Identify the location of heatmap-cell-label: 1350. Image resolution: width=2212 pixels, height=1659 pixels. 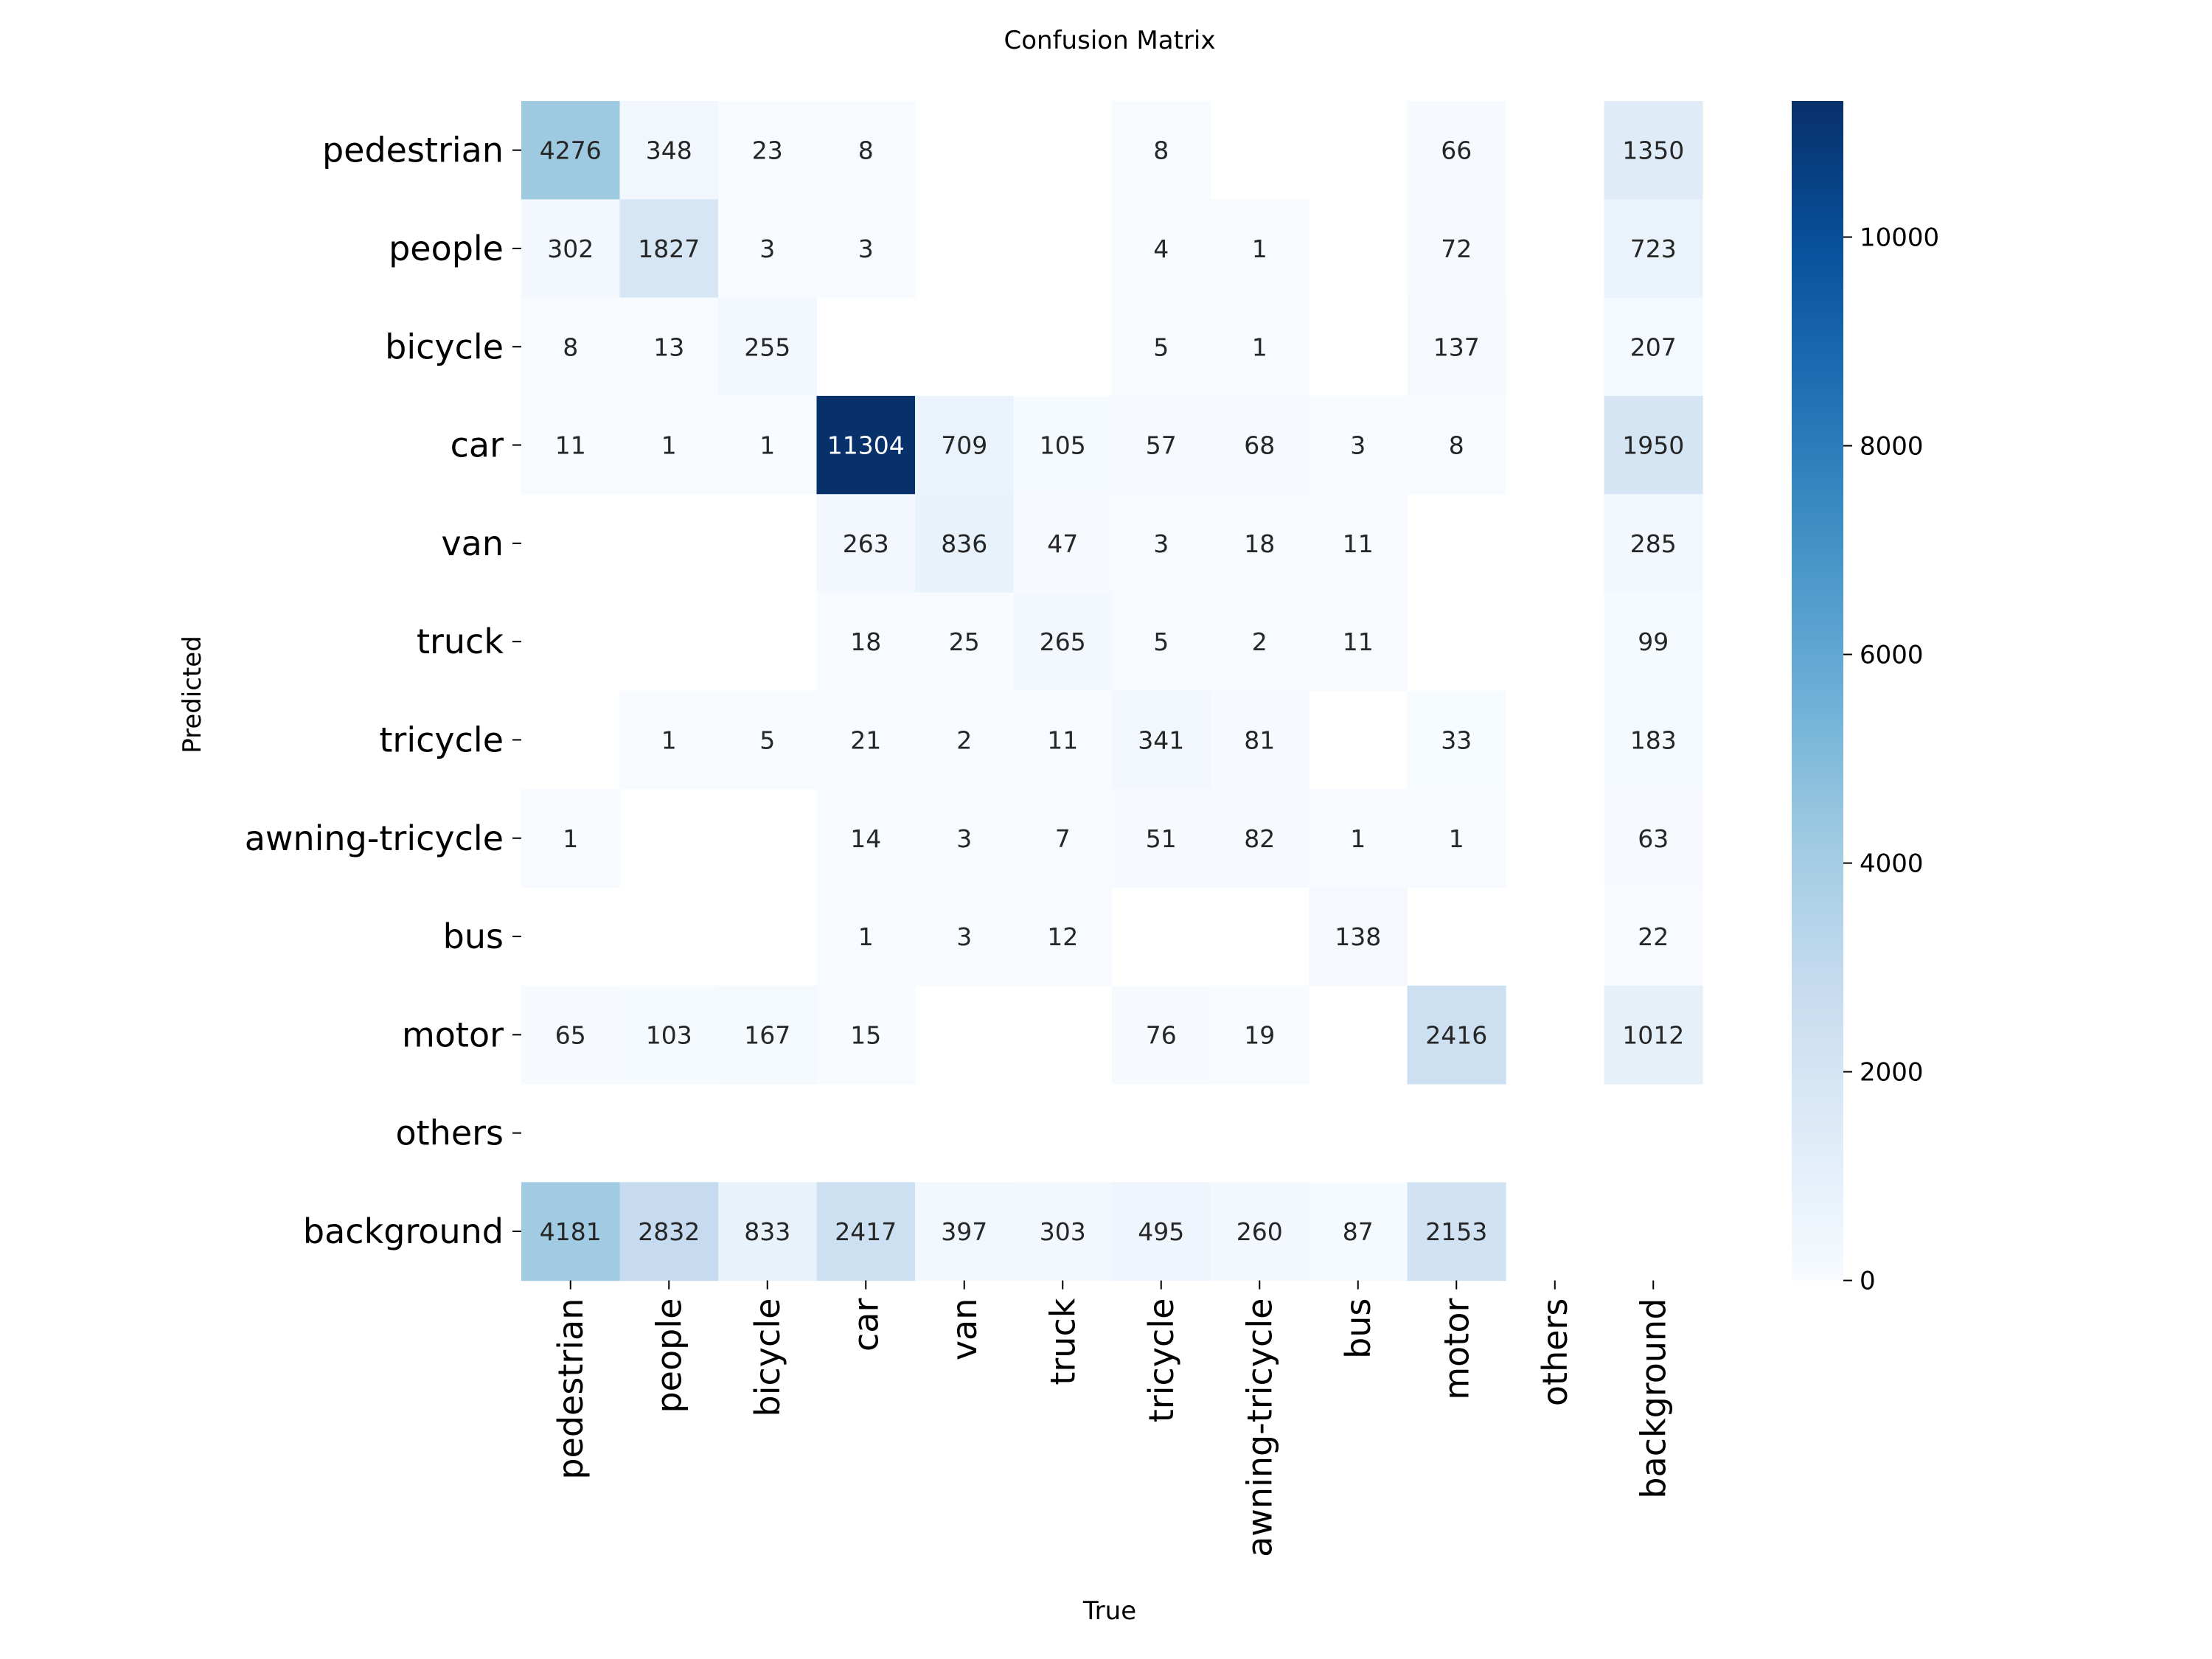
(1653, 150).